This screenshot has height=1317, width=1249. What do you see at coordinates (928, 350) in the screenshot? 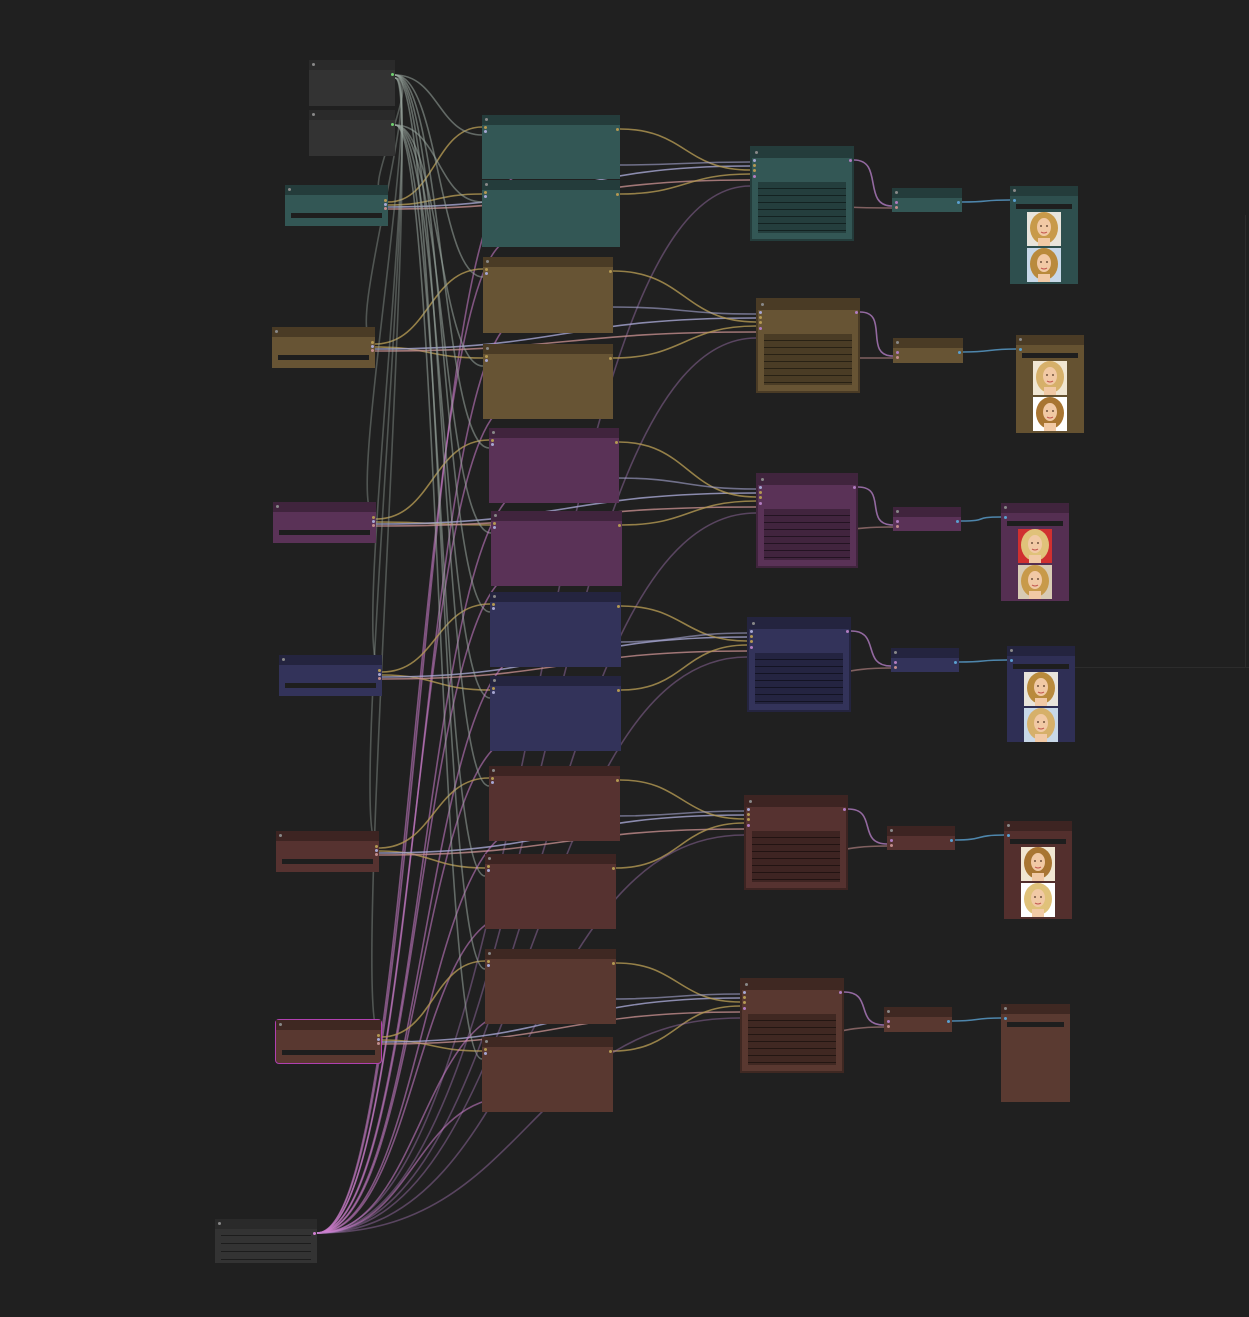
I see `olive-vae-decode-node` at bounding box center [928, 350].